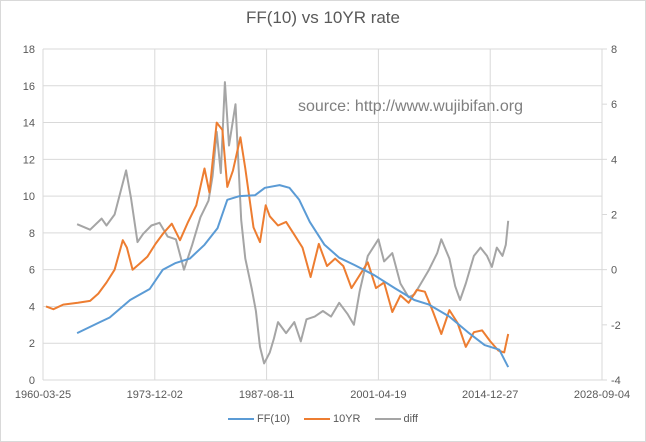 The height and width of the screenshot is (442, 646). What do you see at coordinates (29, 124) in the screenshot?
I see `y-tick-label: 14` at bounding box center [29, 124].